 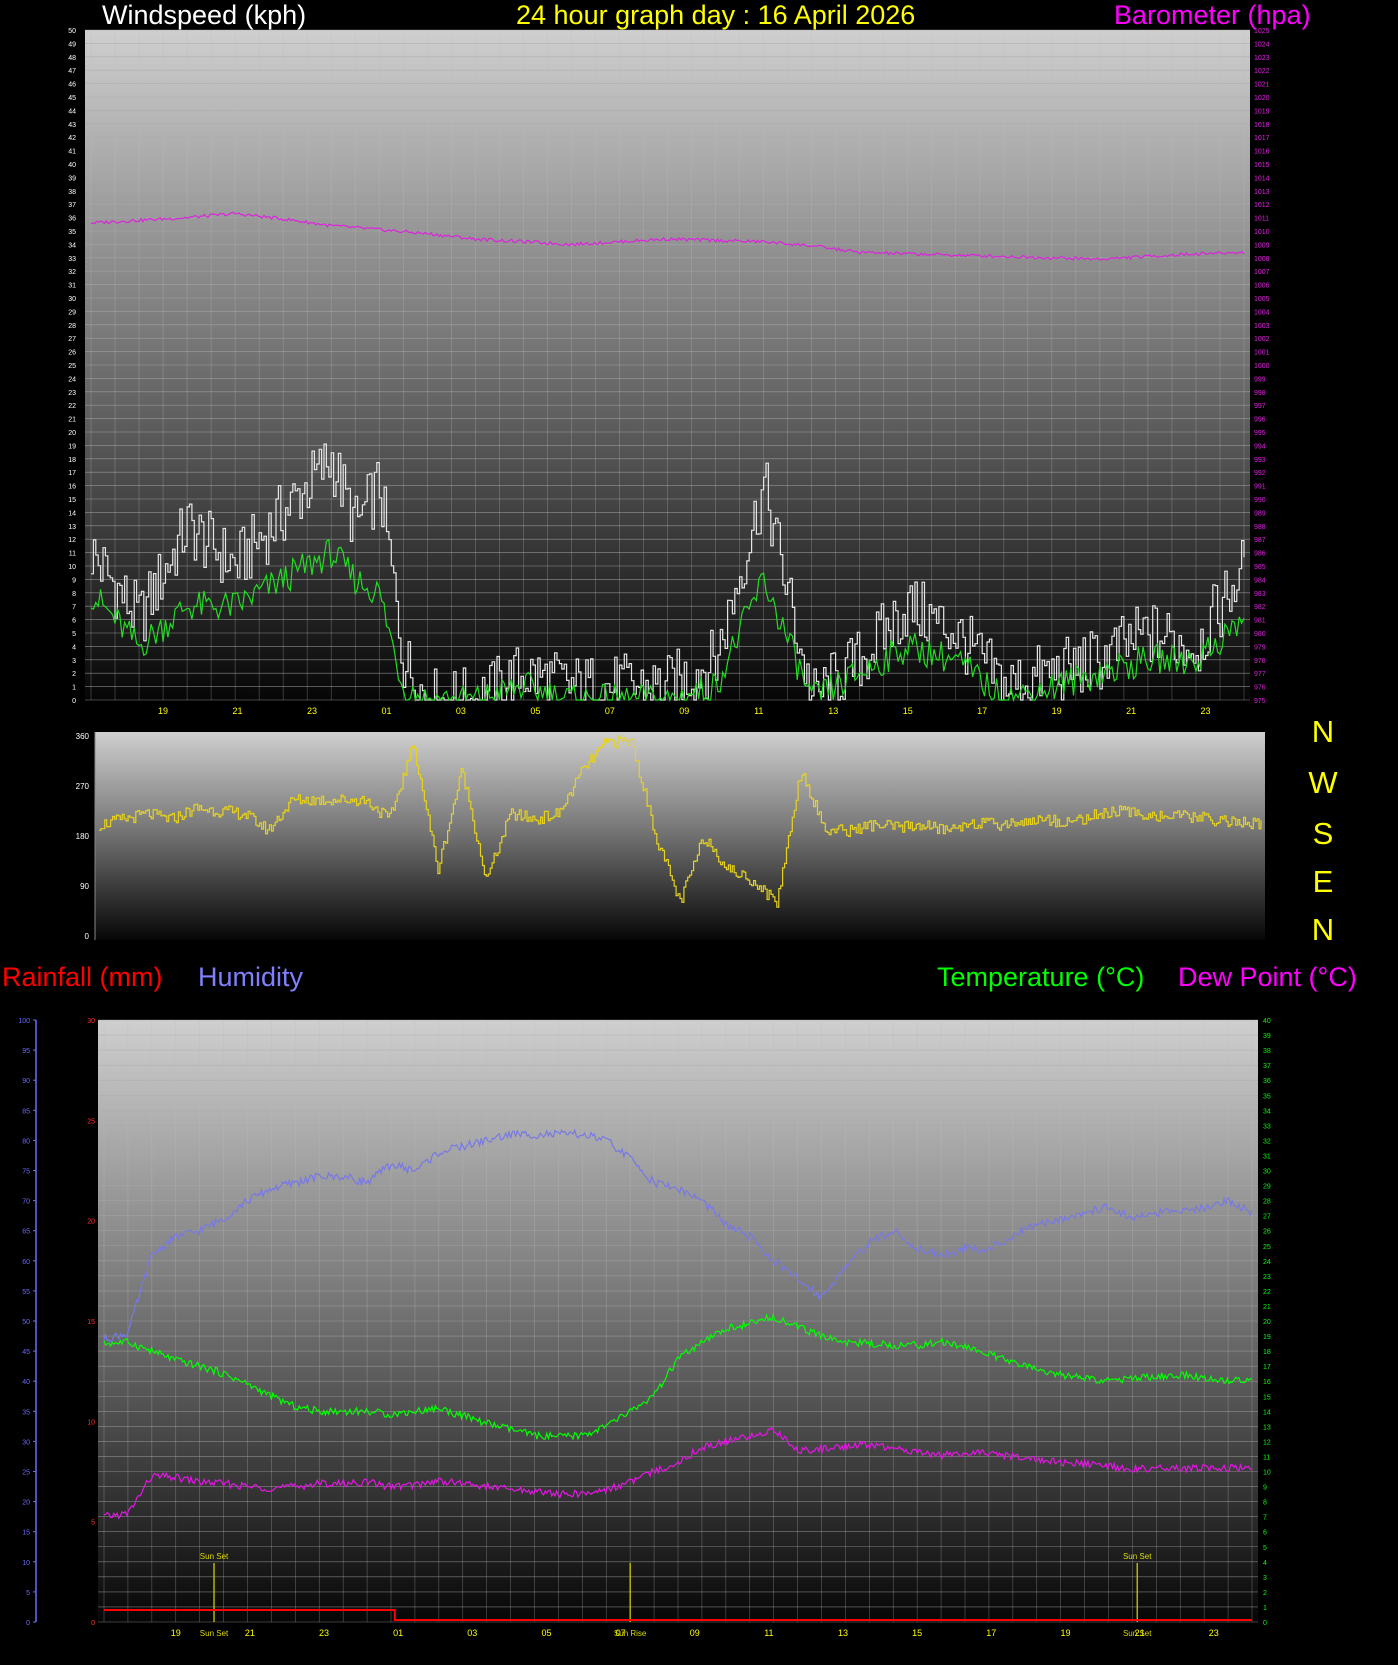 I want to click on temp-y-tick: 32, so click(x=1267, y=1141).